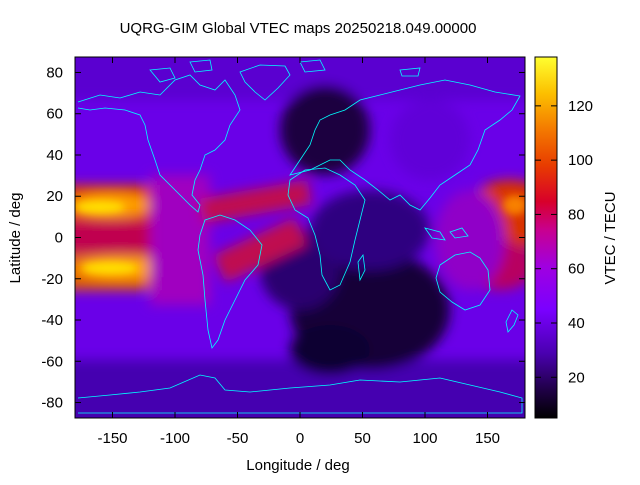  I want to click on x-tick-label: -150, so click(112, 438).